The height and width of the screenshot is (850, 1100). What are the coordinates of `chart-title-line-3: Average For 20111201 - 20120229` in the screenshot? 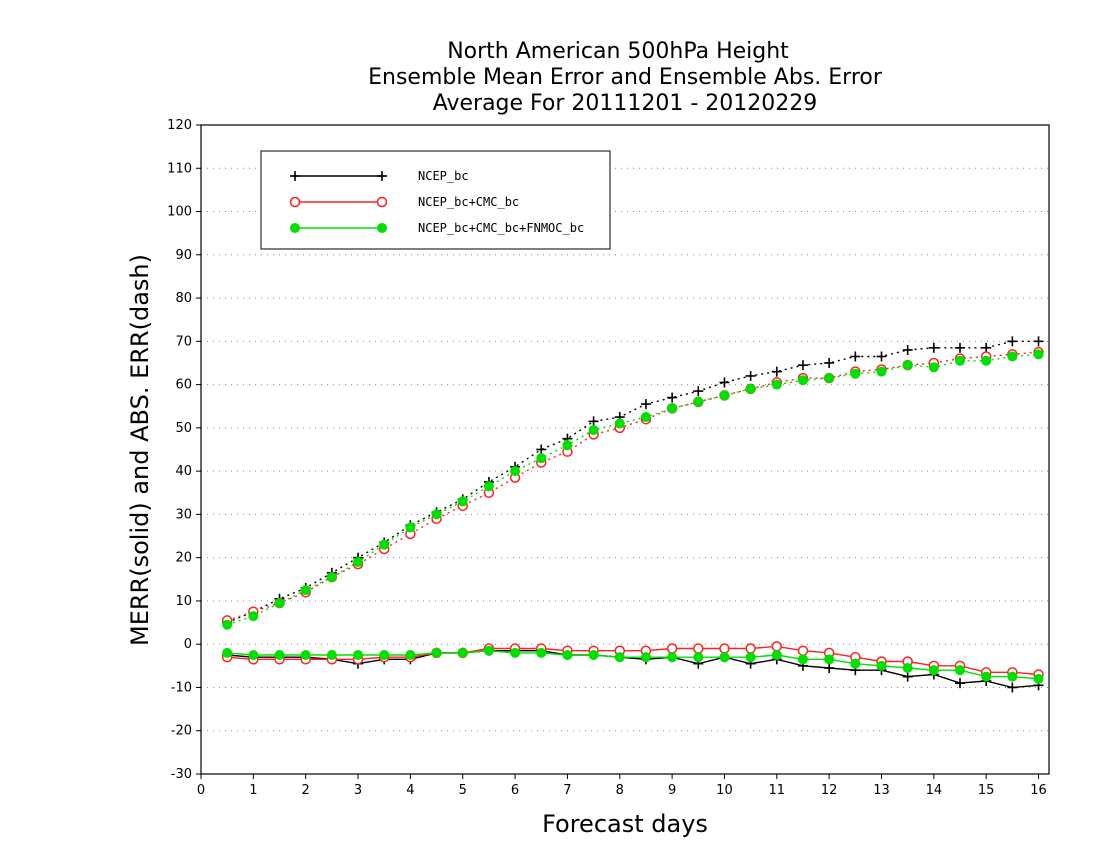 It's located at (625, 103).